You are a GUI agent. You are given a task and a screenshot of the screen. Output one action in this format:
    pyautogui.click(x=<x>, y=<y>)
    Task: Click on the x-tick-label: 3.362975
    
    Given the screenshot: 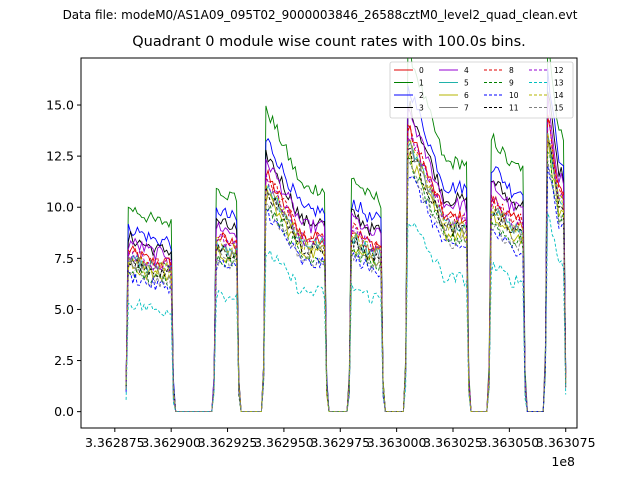 What is the action you would take?
    pyautogui.click(x=340, y=442)
    